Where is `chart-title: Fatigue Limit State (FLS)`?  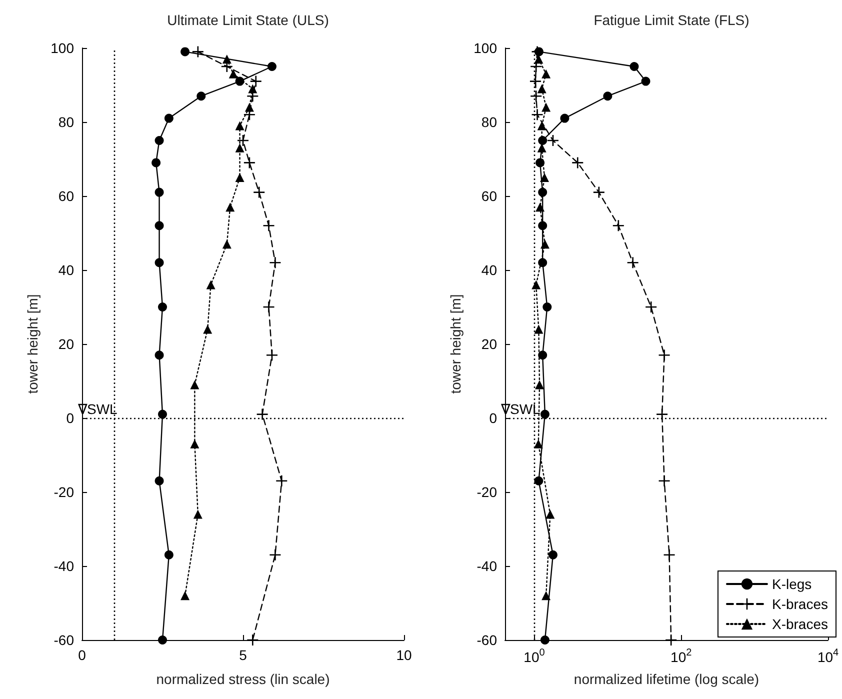 chart-title: Fatigue Limit State (FLS) is located at coordinates (672, 20).